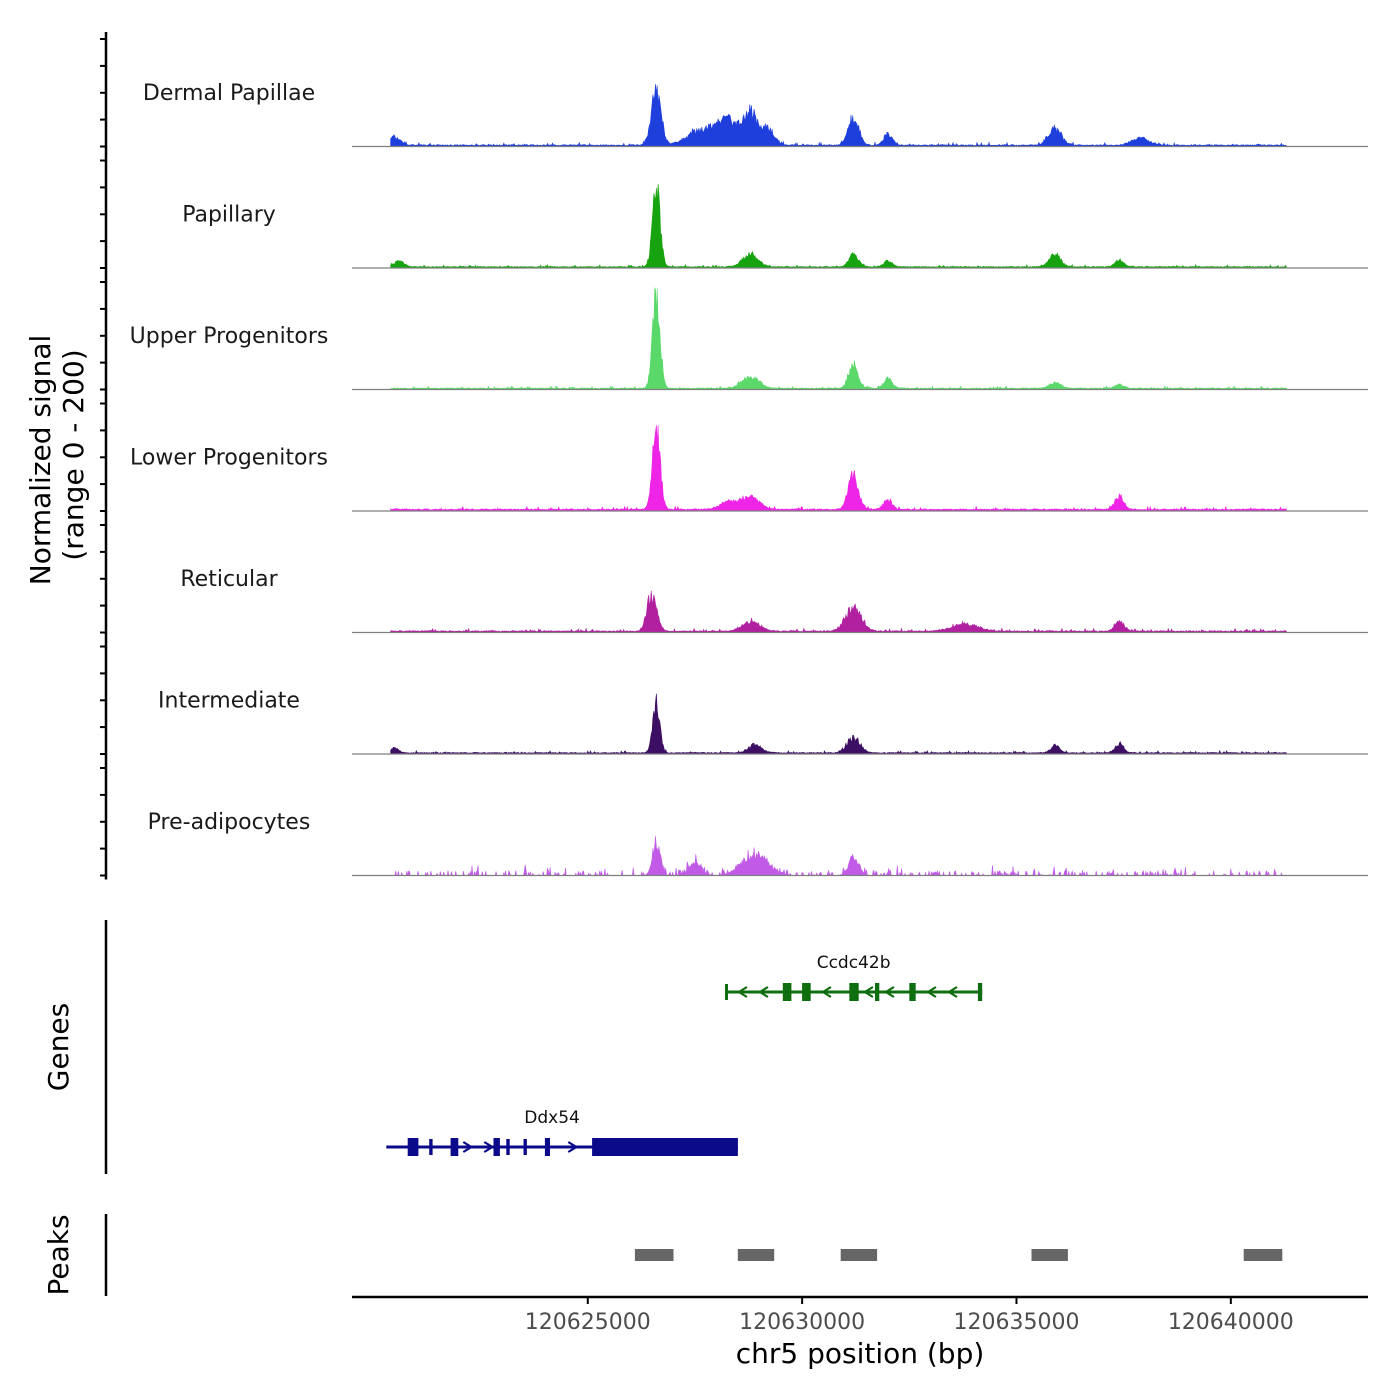 The height and width of the screenshot is (1400, 1400). What do you see at coordinates (229, 701) in the screenshot?
I see `track-label: Intermediate` at bounding box center [229, 701].